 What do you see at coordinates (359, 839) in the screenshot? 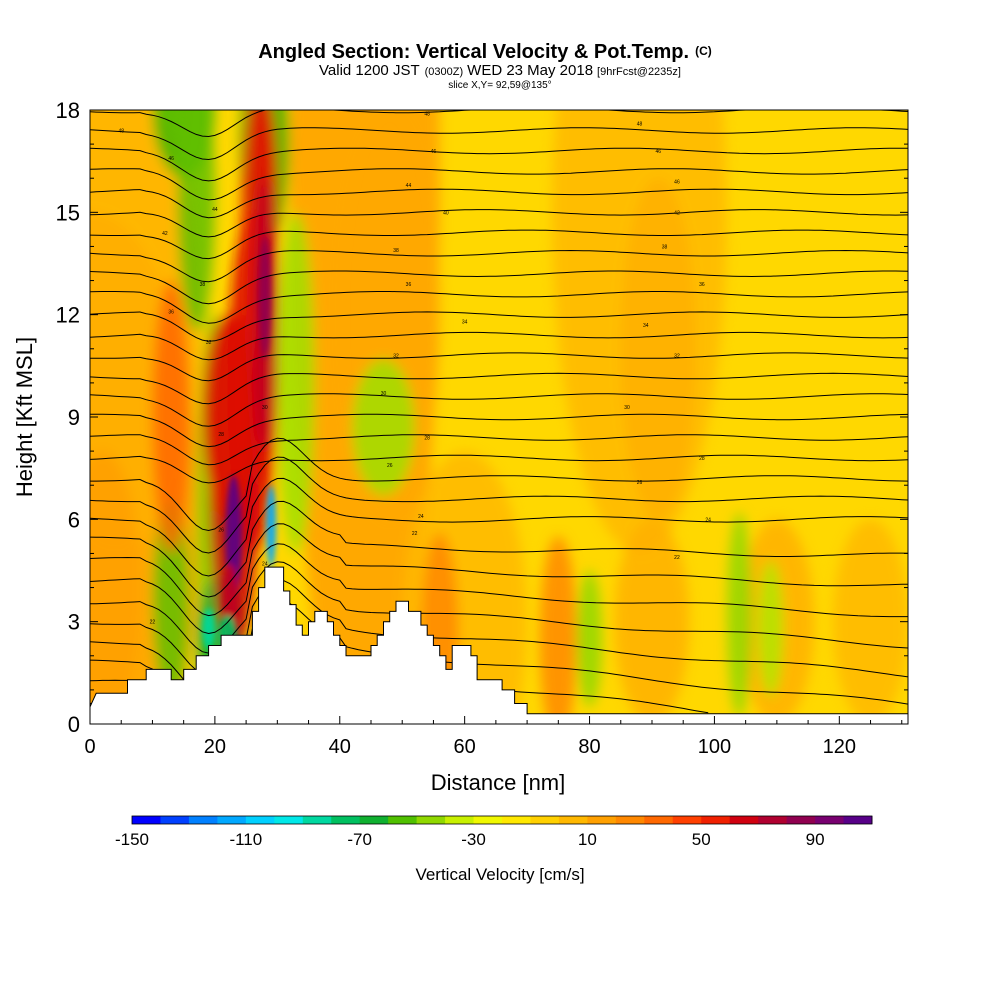
I see `colorbar-tick-label: -70` at bounding box center [359, 839].